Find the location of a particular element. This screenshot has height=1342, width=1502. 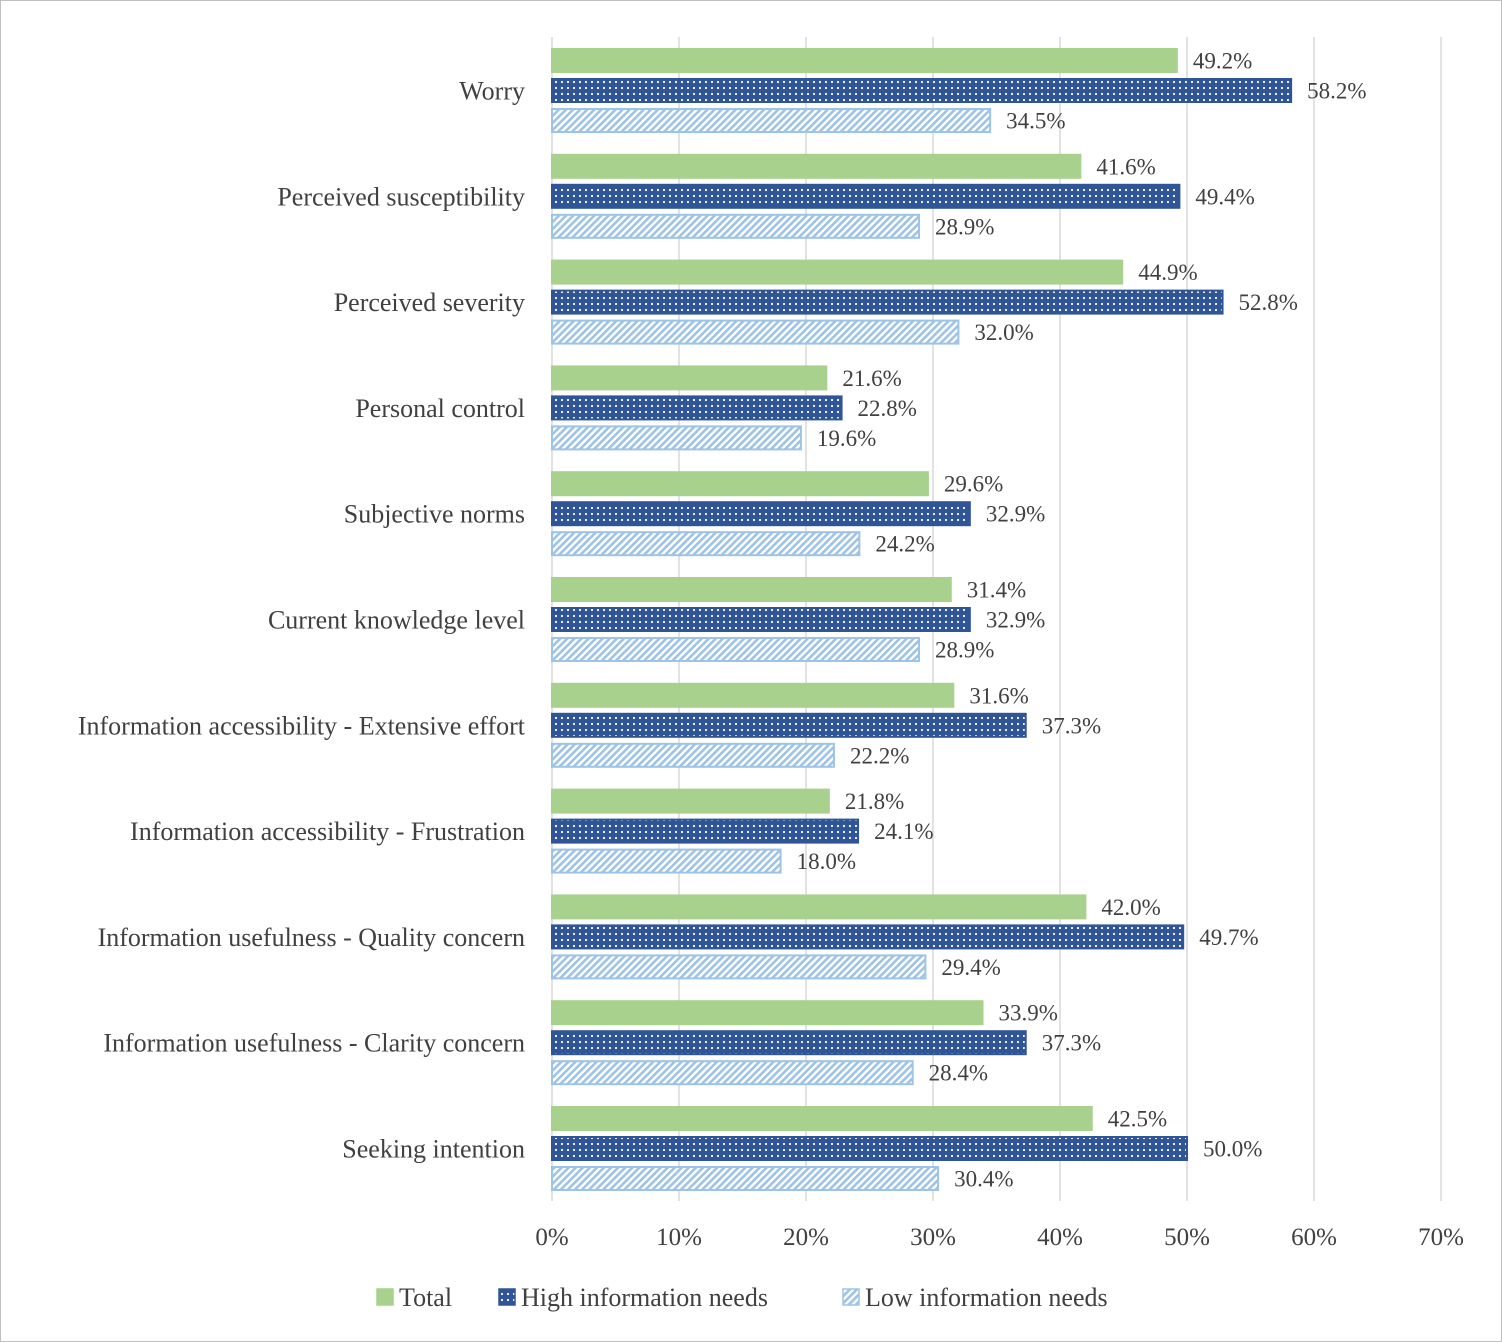

data-label: 49.7% is located at coordinates (1228, 937).